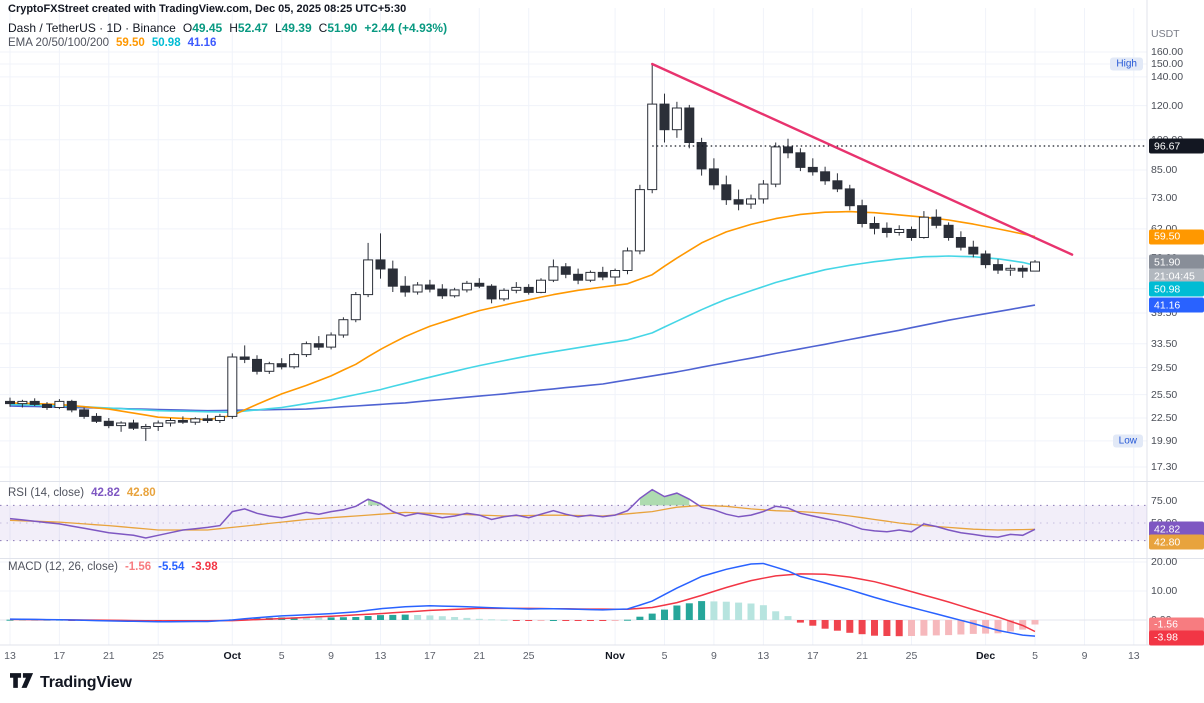 The image size is (1204, 703). I want to click on tradingview-logo: TradingView, so click(71, 683).